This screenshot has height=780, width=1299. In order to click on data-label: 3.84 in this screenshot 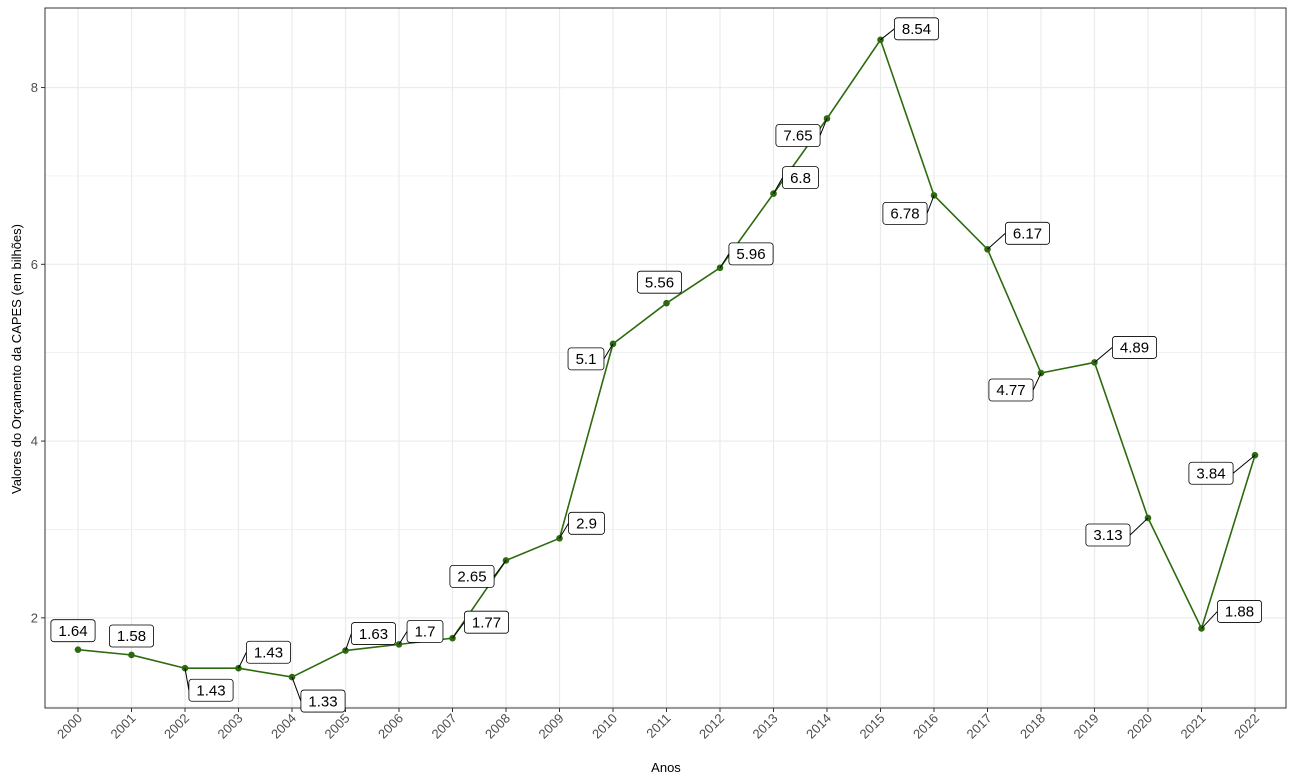, I will do `click(1210, 473)`.